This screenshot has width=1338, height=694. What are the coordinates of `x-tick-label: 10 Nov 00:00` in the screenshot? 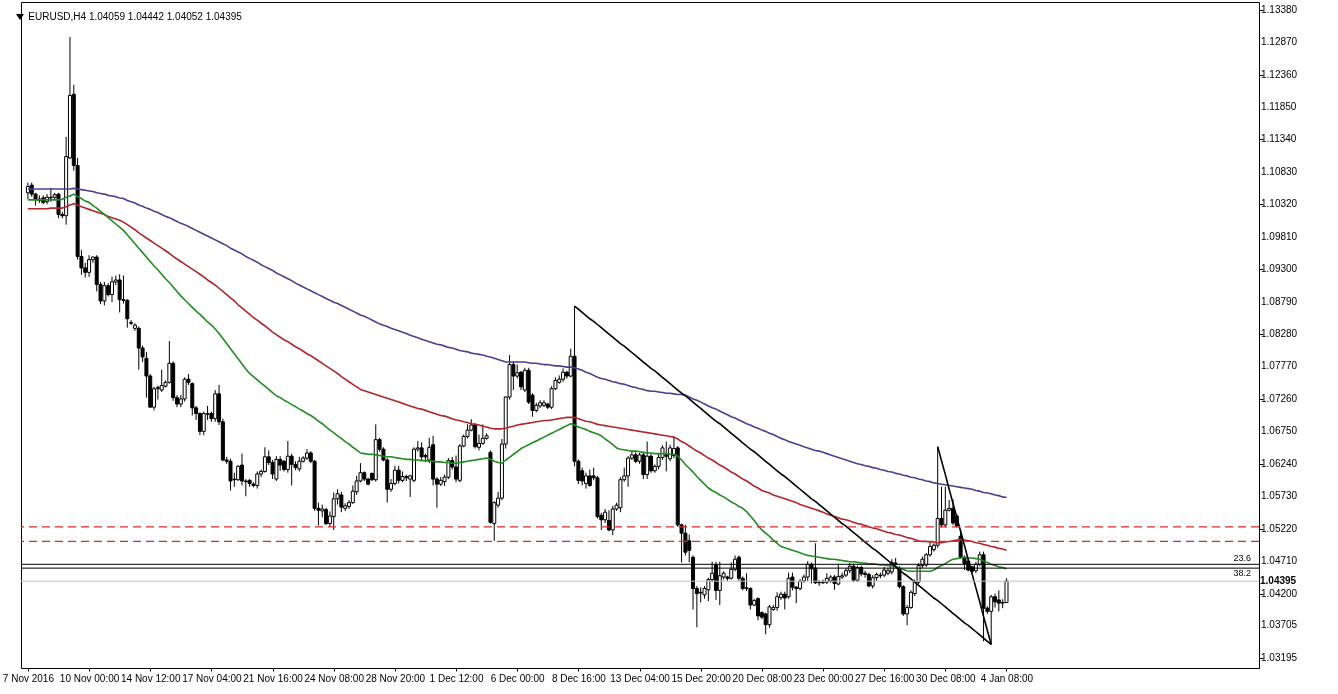 It's located at (89, 678).